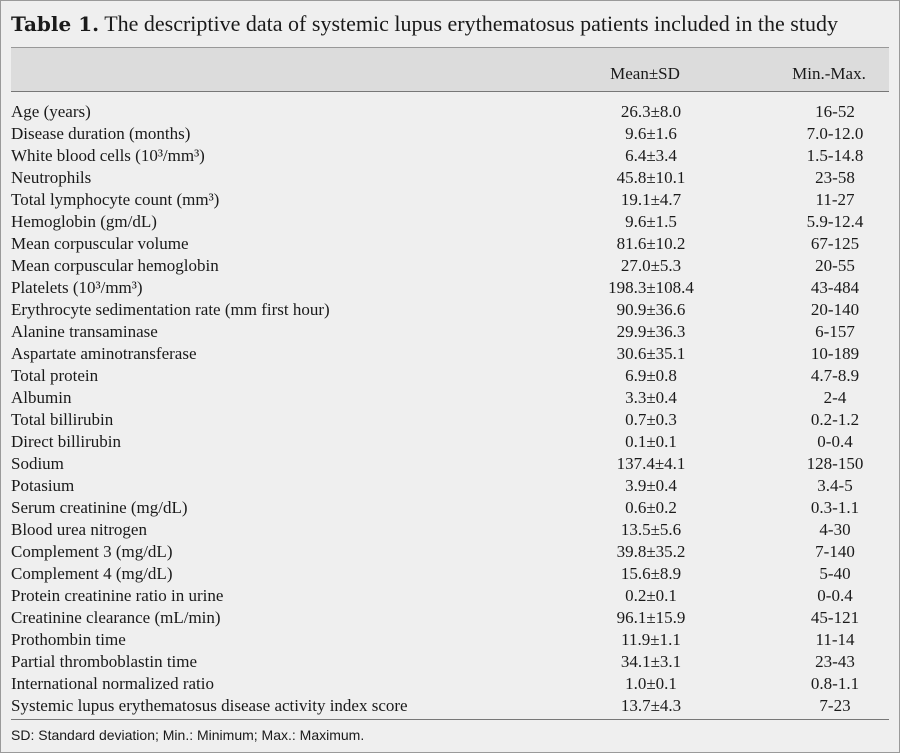  I want to click on mean-sd-cell: 81.6±10.2, so click(651, 243).